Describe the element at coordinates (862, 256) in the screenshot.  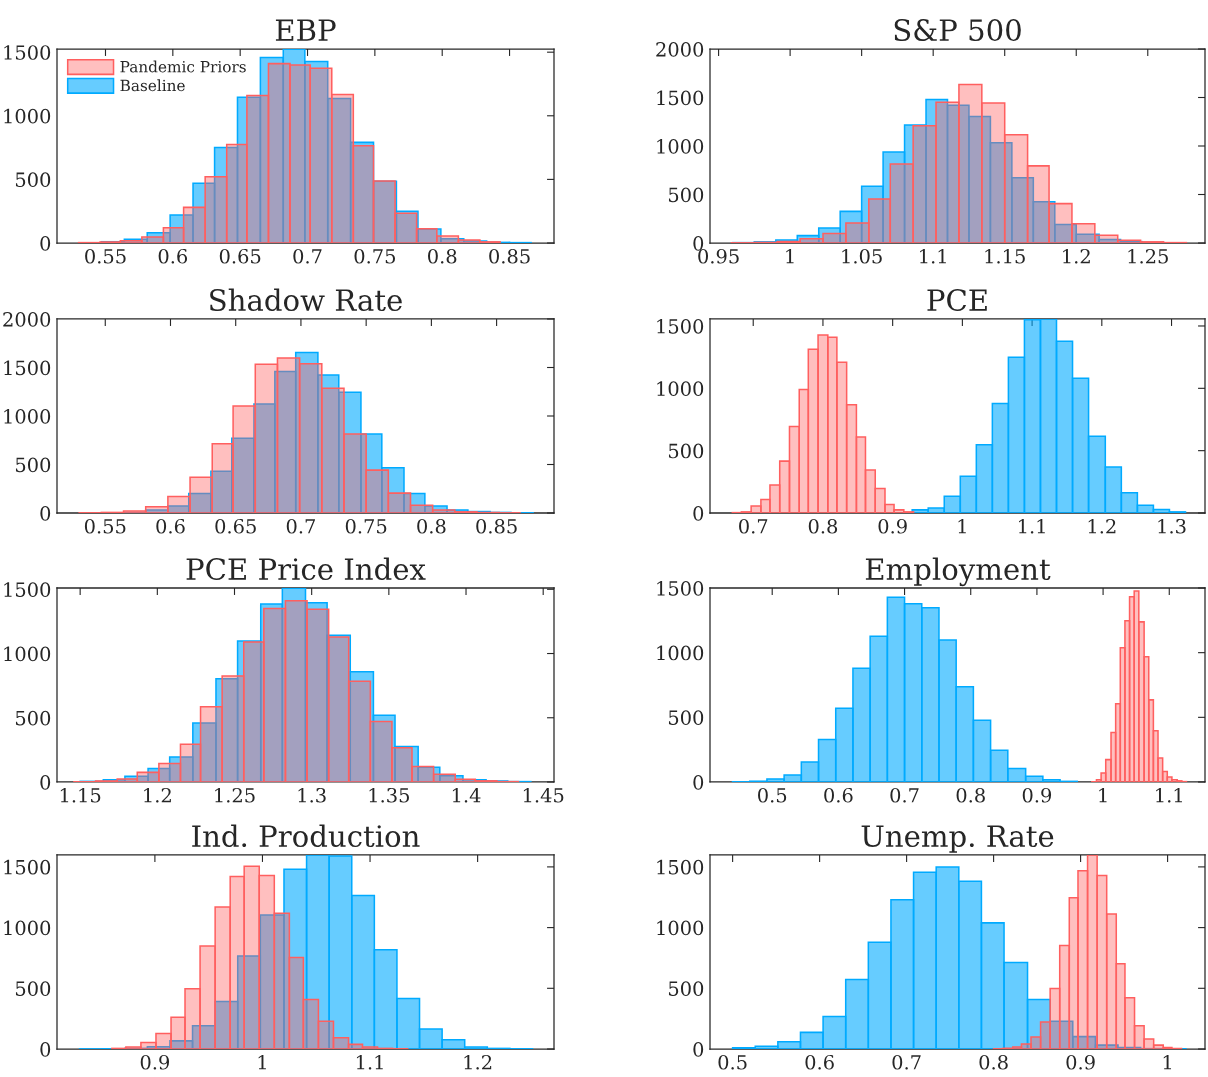
I see `x-tick-label: 1.05` at that location.